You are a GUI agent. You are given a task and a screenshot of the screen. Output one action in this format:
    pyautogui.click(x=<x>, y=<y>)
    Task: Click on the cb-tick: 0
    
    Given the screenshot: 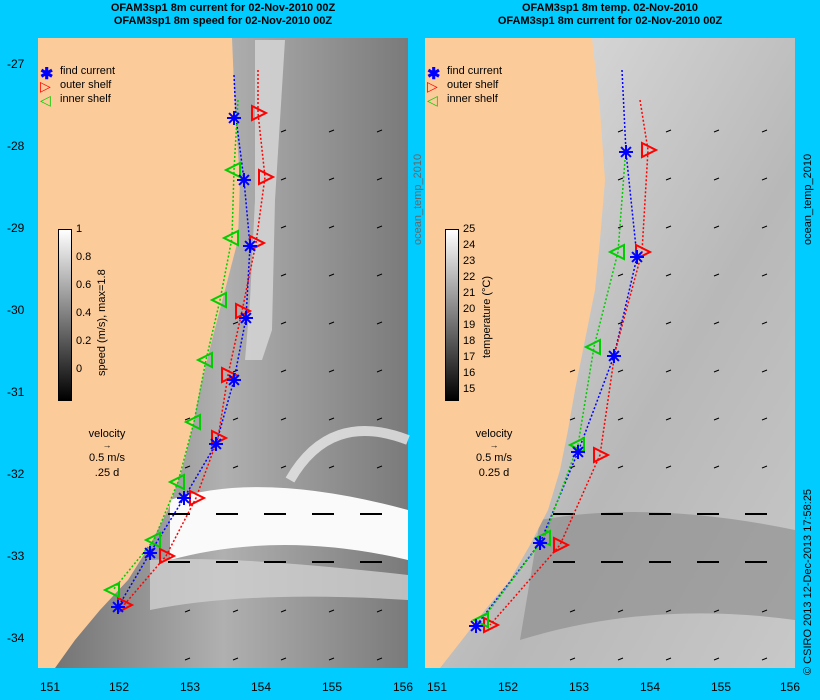 What is the action you would take?
    pyautogui.click(x=79, y=369)
    